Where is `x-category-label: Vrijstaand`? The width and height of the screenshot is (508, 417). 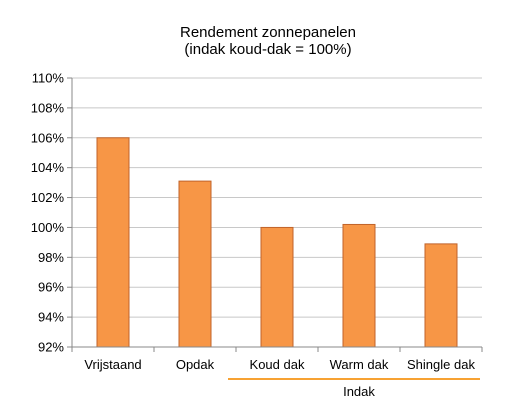 x-category-label: Vrijstaand is located at coordinates (112, 364).